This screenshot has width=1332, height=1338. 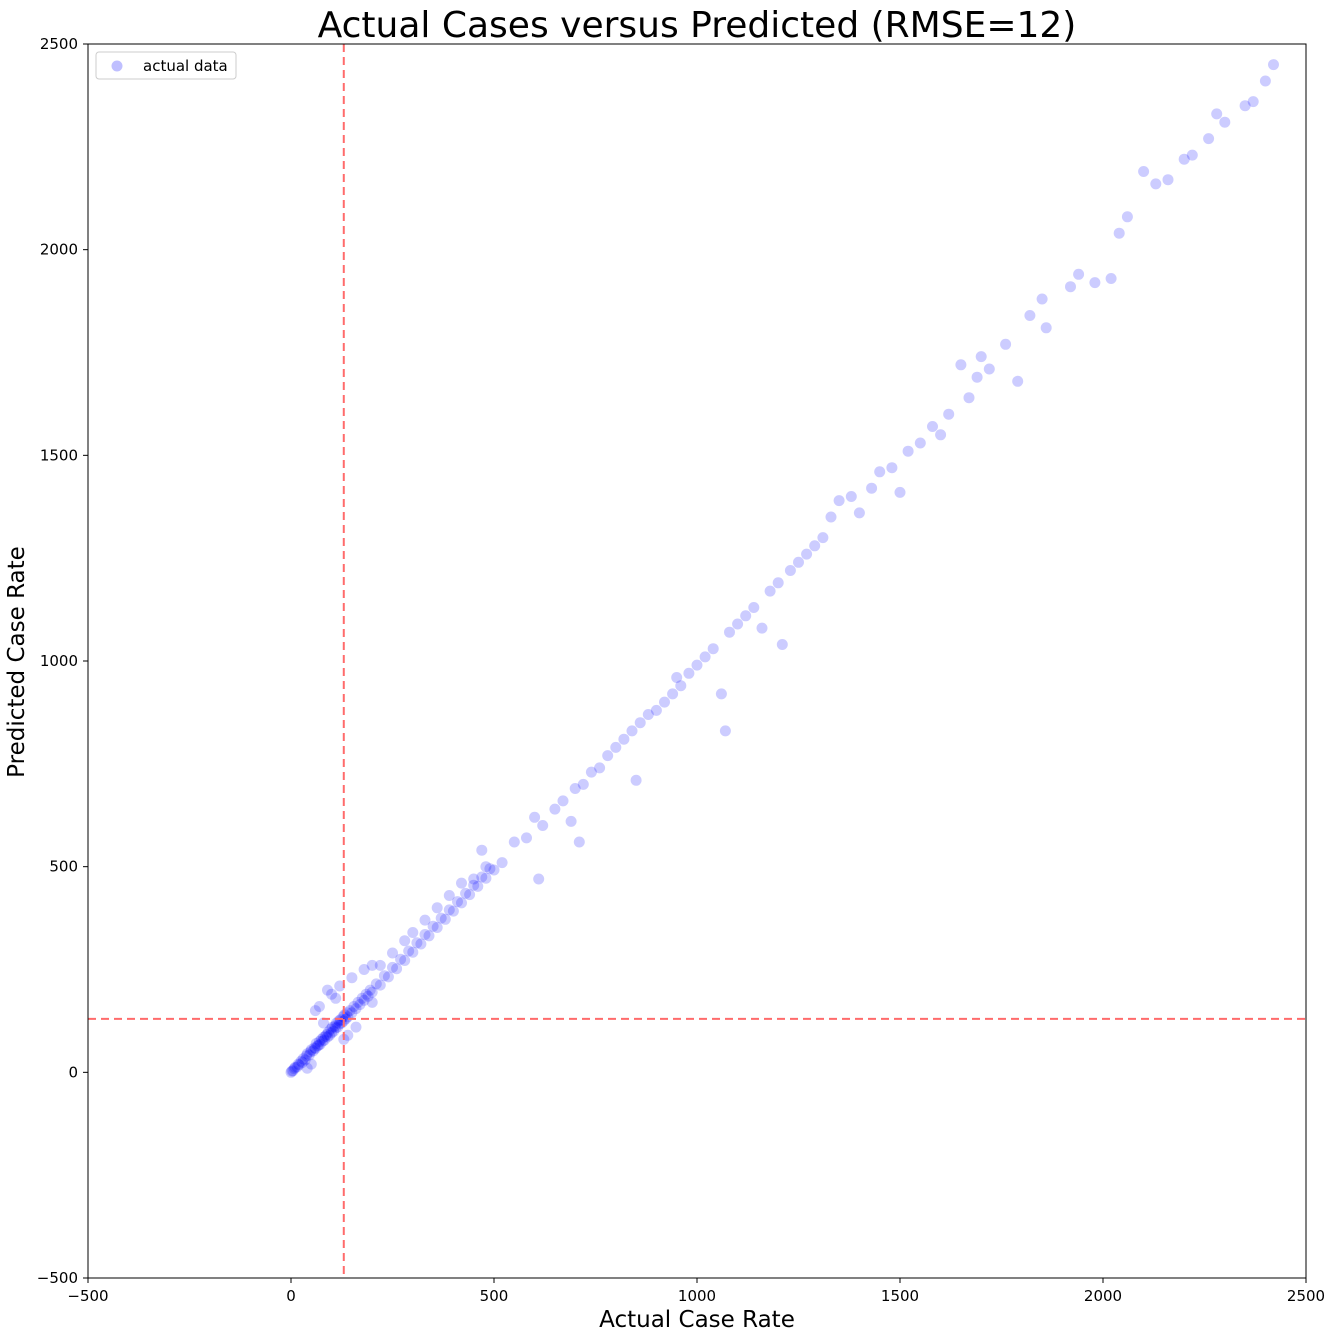 I want to click on x-tick-label: 2000, so click(x=1103, y=1296).